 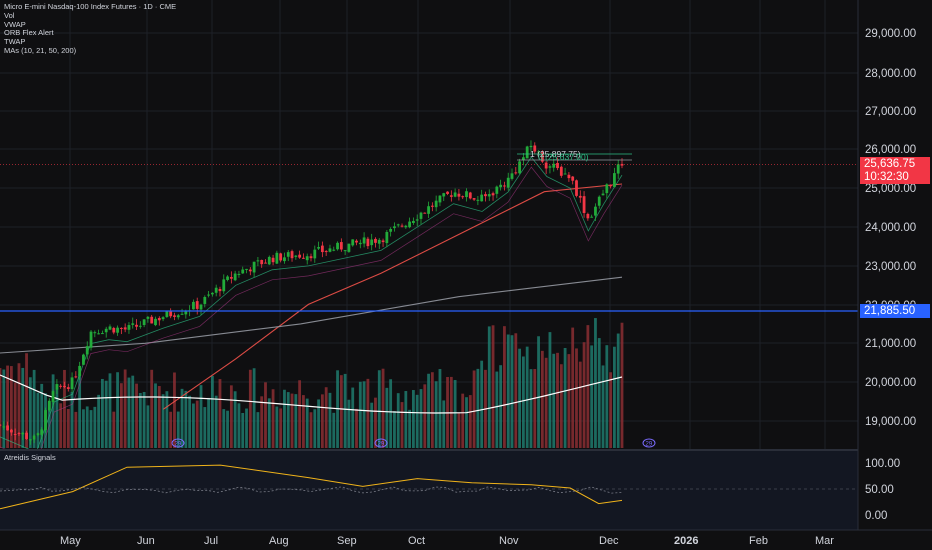 I want to click on fib-annotation: 1 (25,897.75) 0 (25,637.00), so click(x=574, y=155).